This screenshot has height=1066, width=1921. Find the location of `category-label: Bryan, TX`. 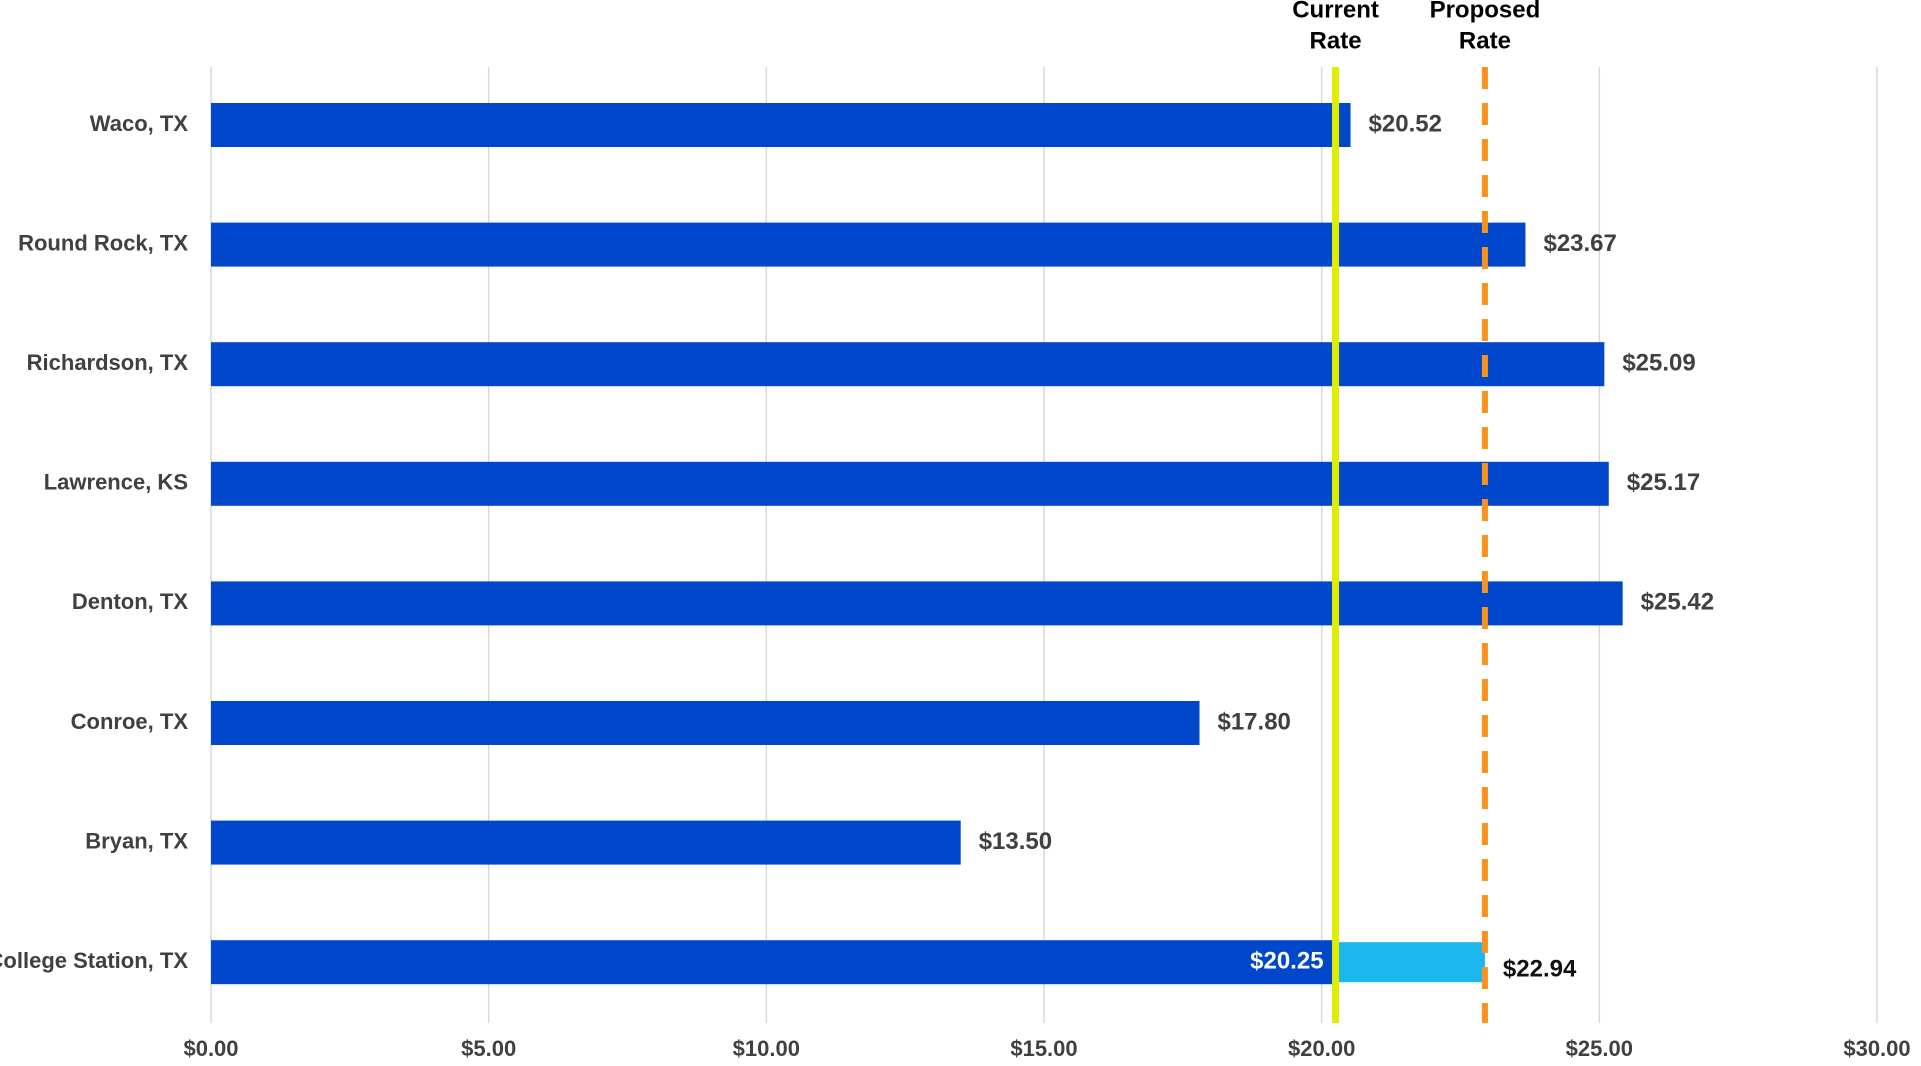

category-label: Bryan, TX is located at coordinates (136, 840).